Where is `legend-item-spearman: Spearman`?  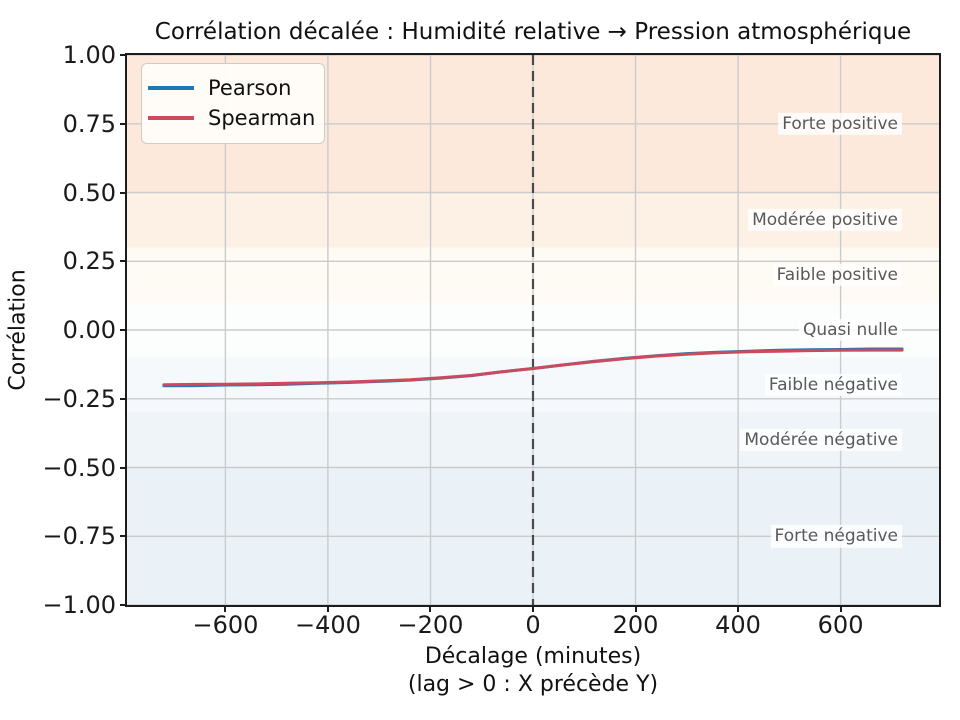
legend-item-spearman: Spearman is located at coordinates (232, 118).